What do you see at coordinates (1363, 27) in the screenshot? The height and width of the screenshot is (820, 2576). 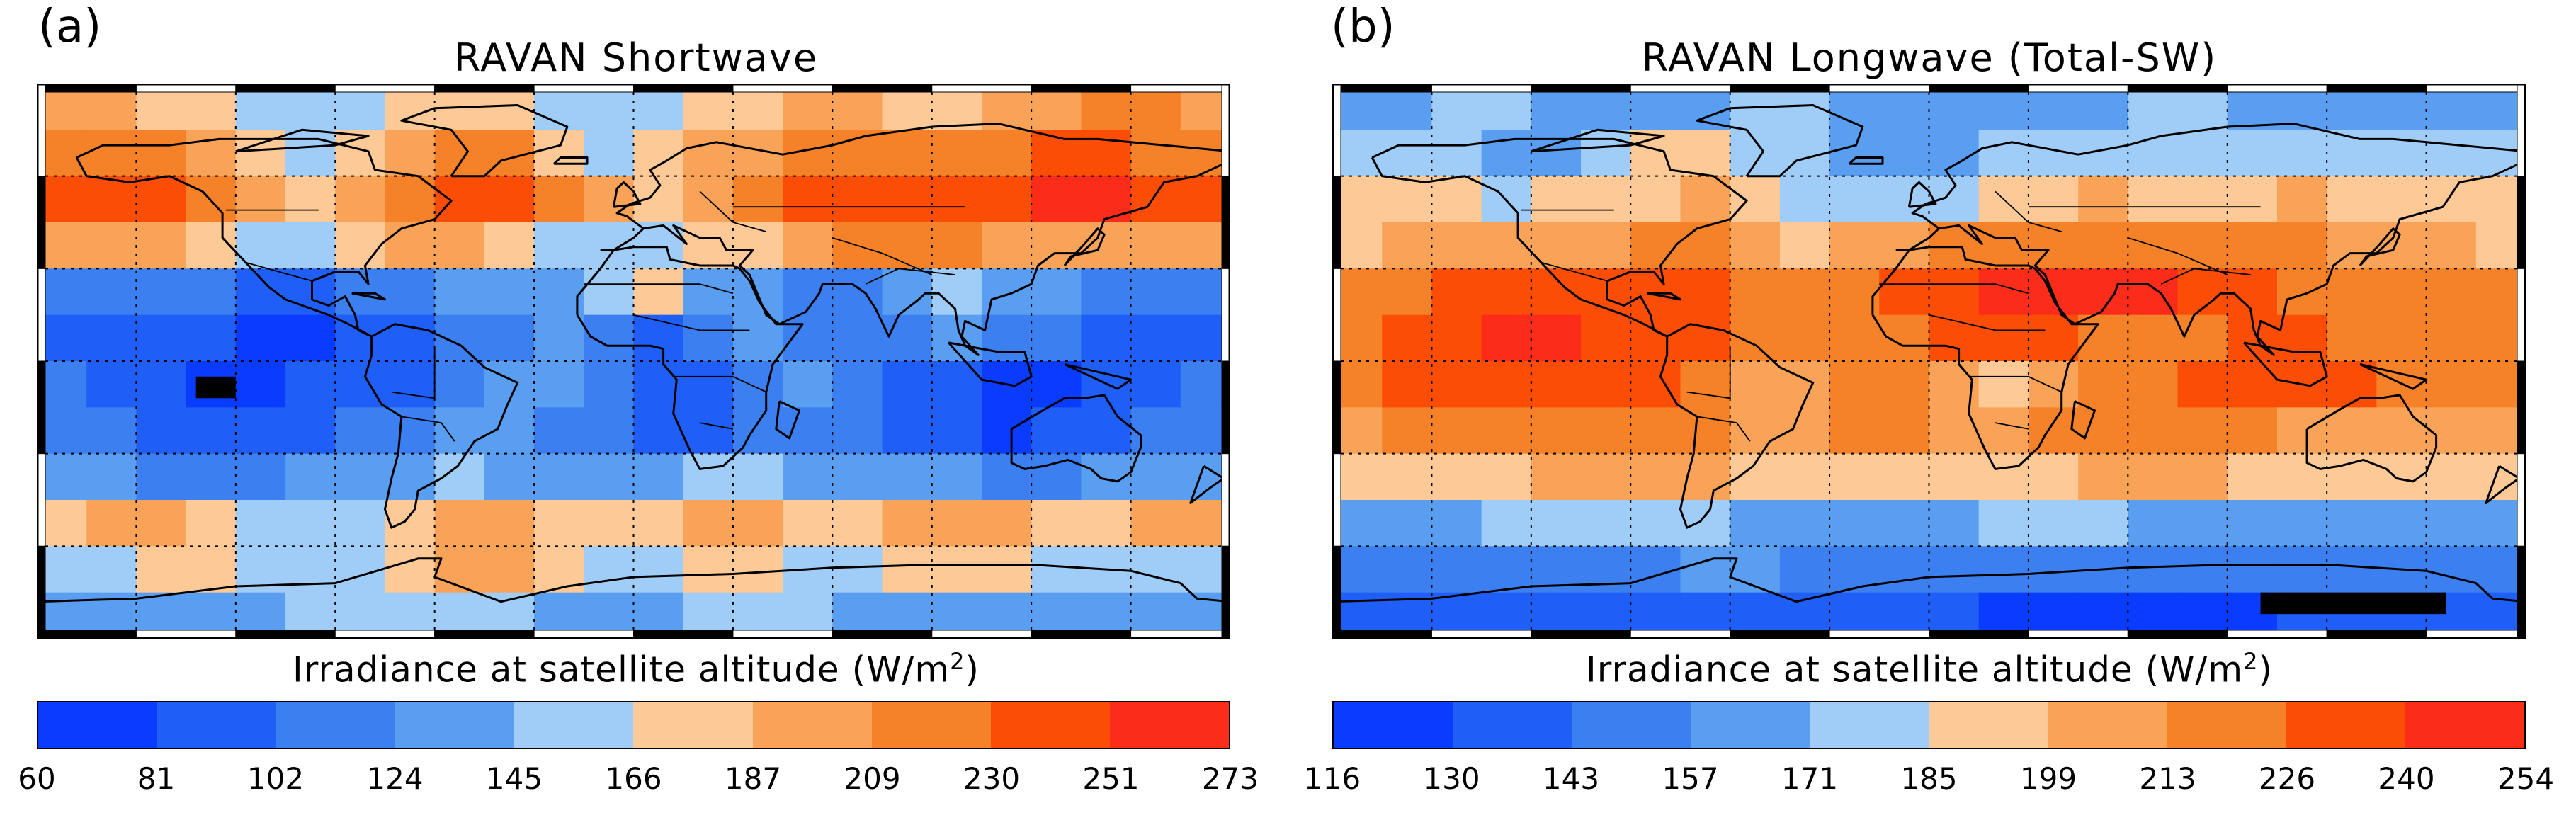 I see `panel-letter: (b)` at bounding box center [1363, 27].